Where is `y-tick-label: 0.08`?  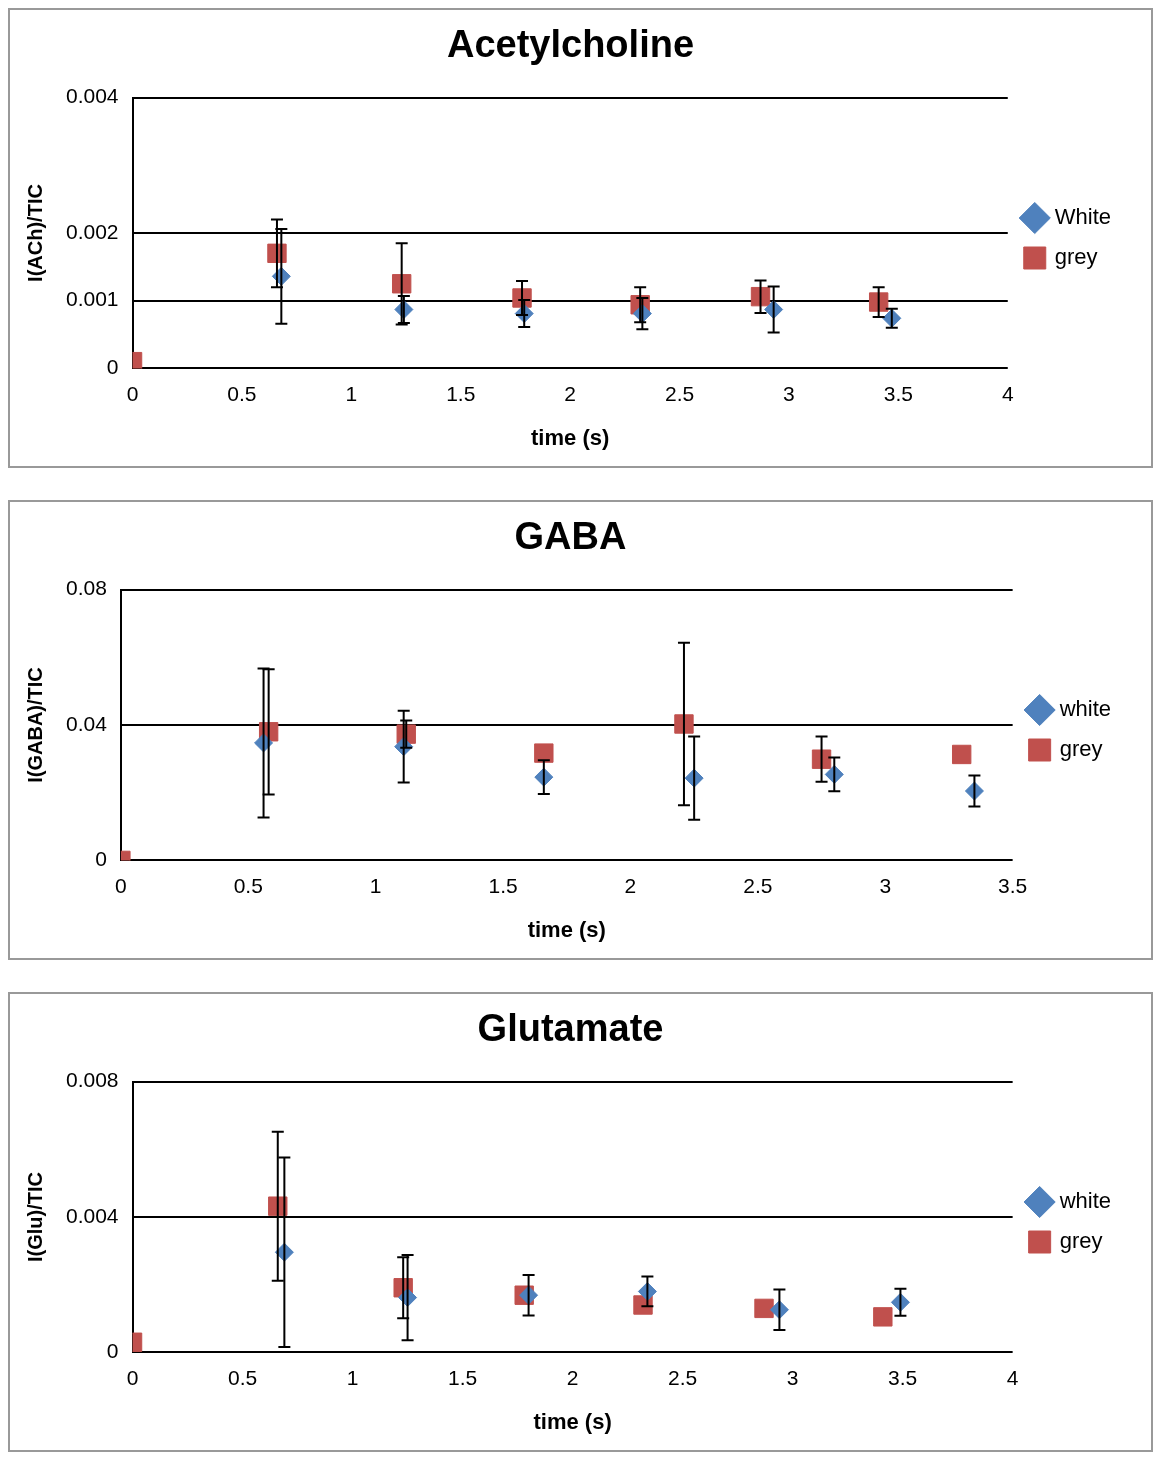
y-tick-label: 0.08 is located at coordinates (86, 588).